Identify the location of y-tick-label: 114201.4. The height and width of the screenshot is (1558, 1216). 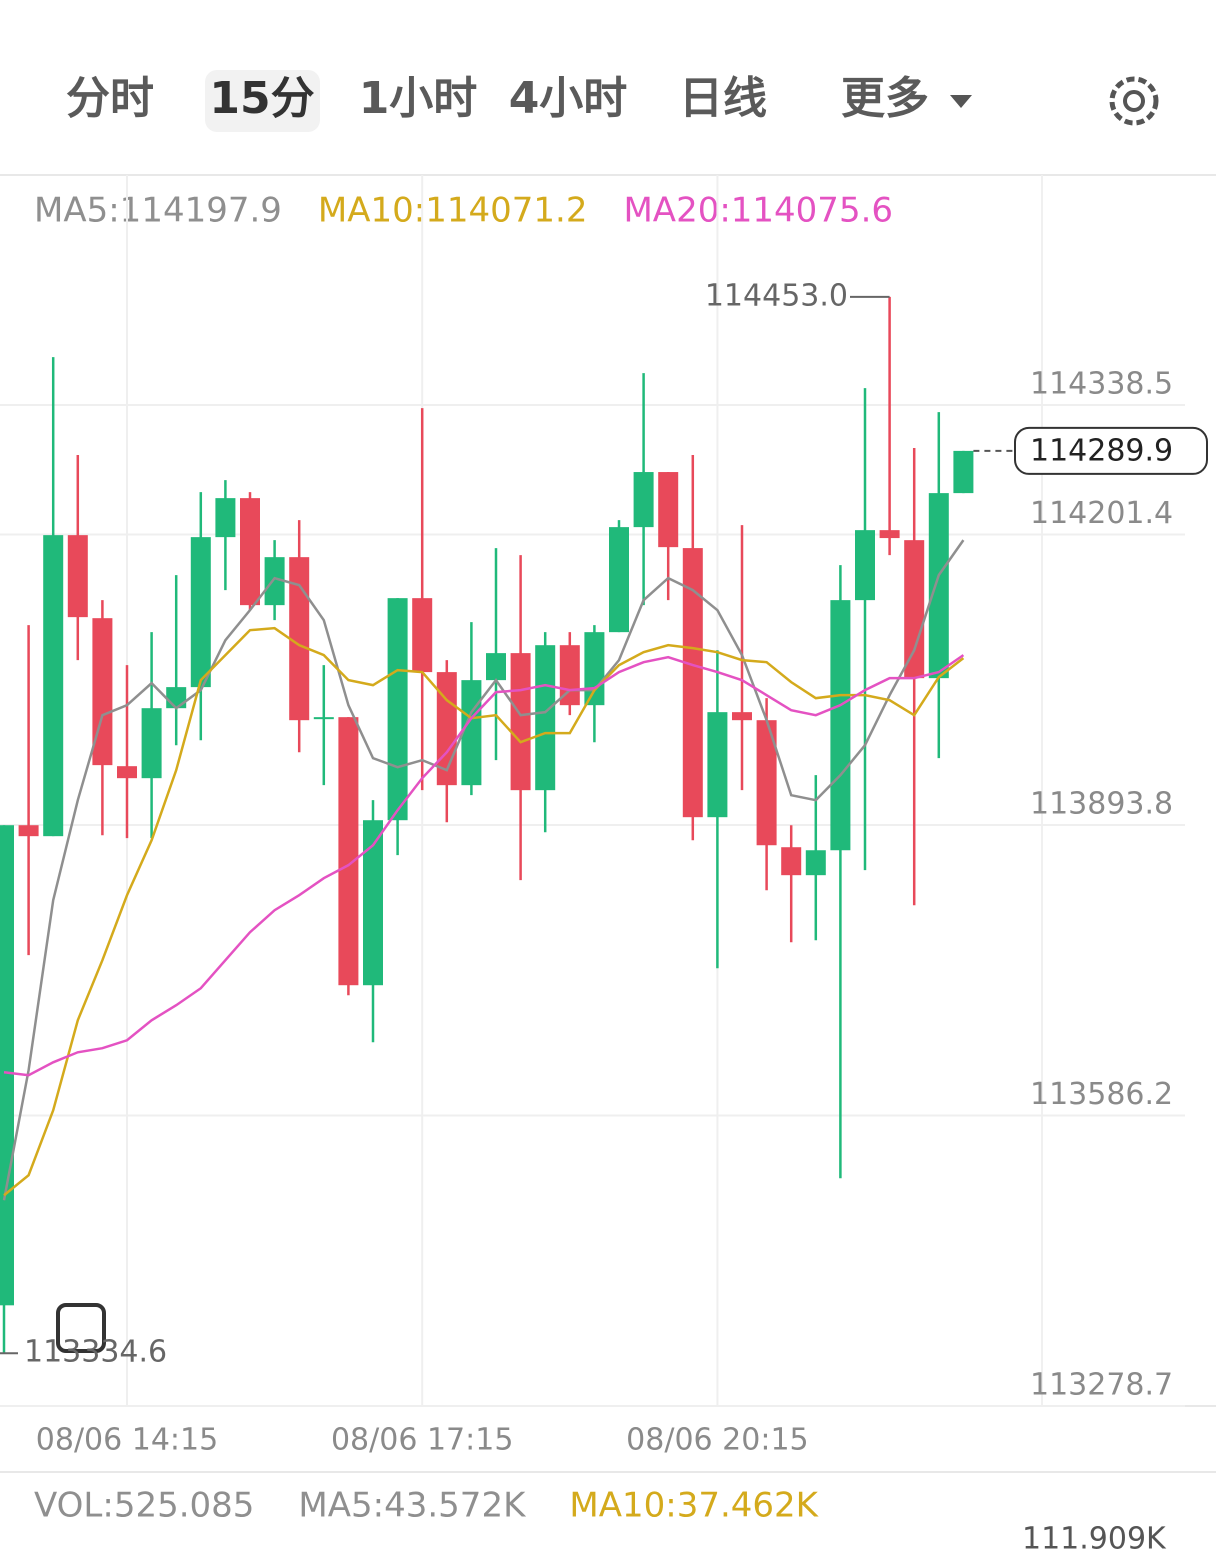
(1101, 513).